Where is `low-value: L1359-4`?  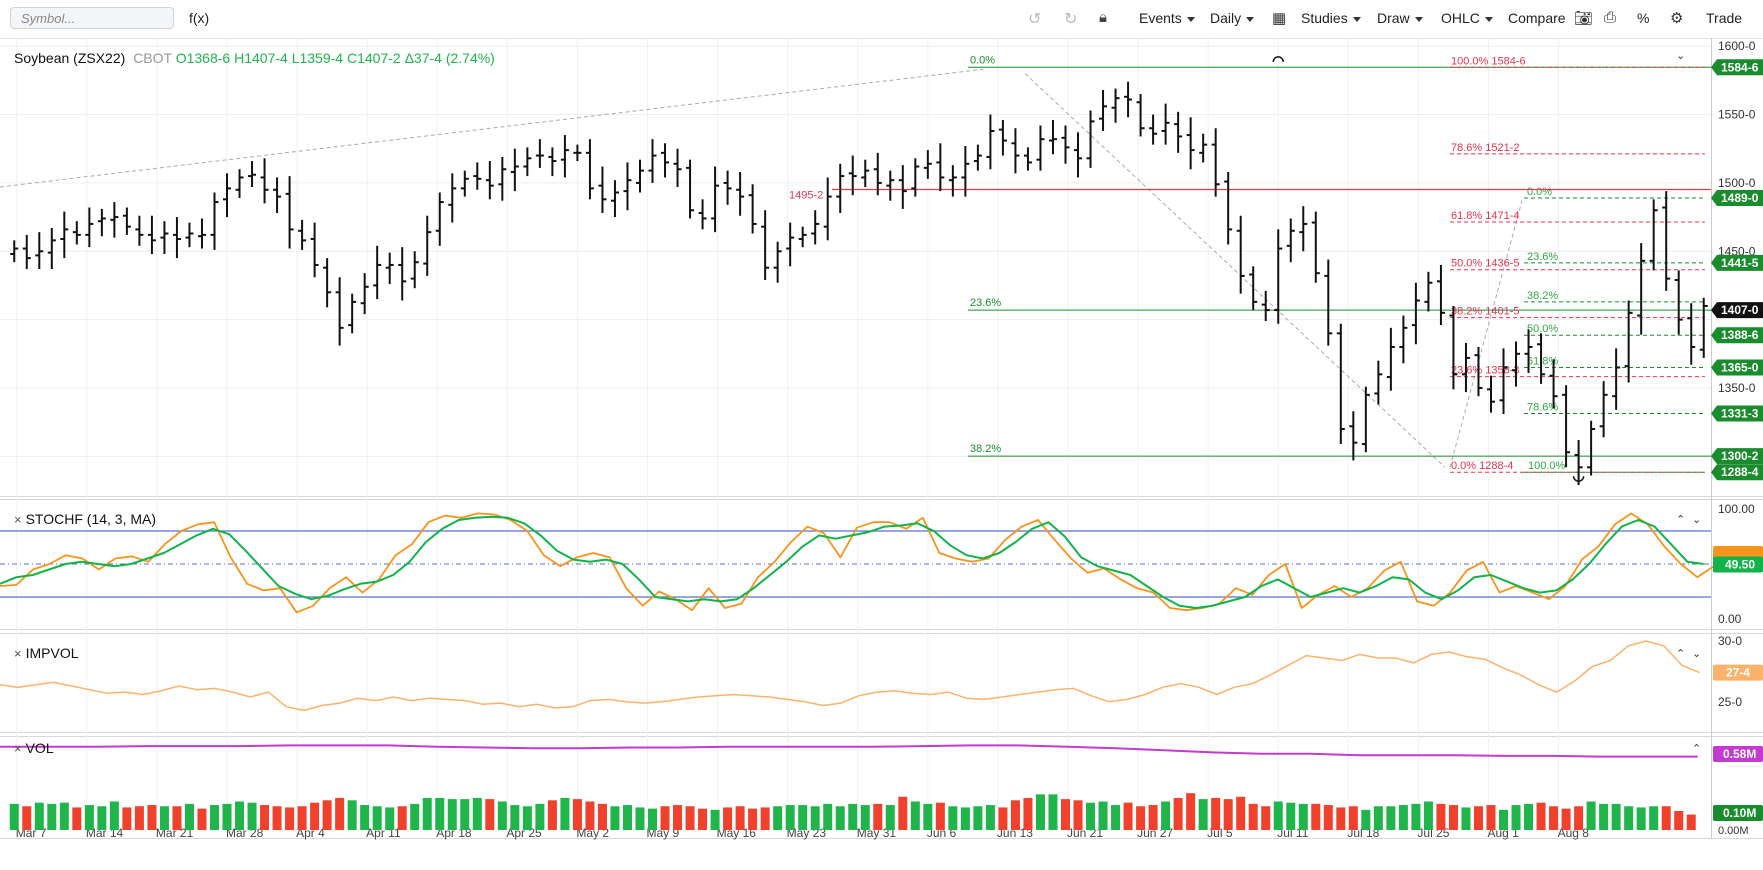 low-value: L1359-4 is located at coordinates (317, 58).